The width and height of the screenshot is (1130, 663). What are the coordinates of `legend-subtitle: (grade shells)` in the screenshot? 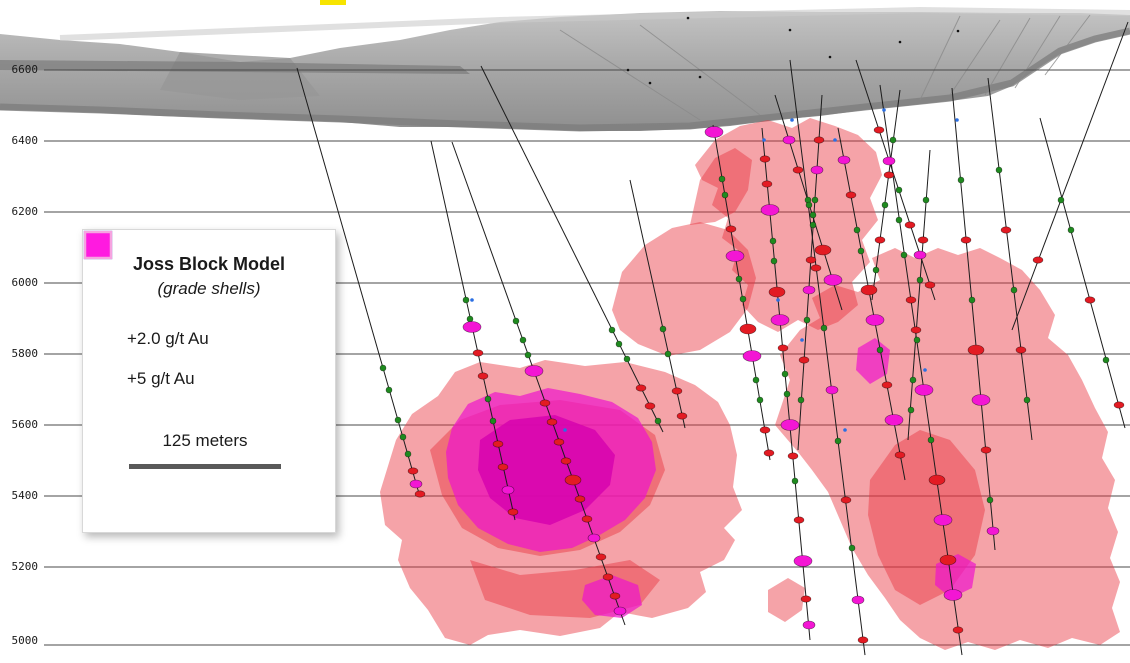 It's located at (209, 288).